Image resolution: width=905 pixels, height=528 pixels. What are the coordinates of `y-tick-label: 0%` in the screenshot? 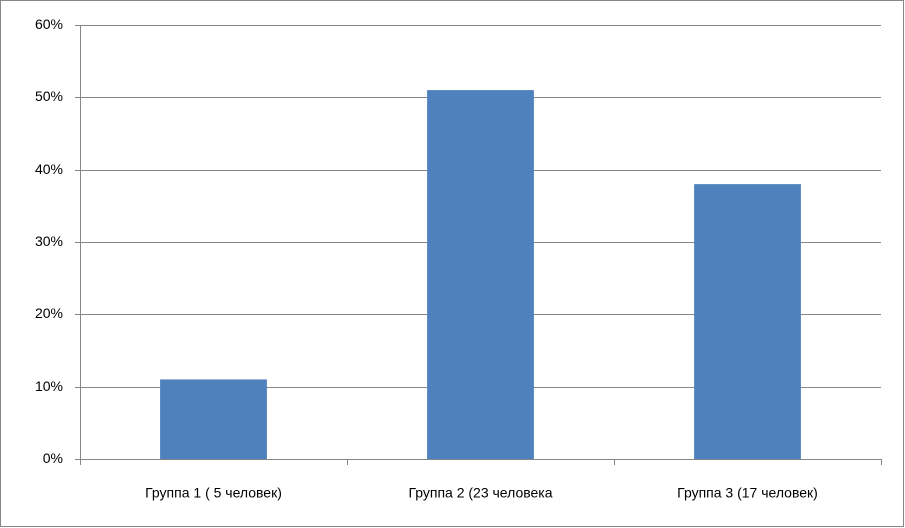 It's located at (53, 458).